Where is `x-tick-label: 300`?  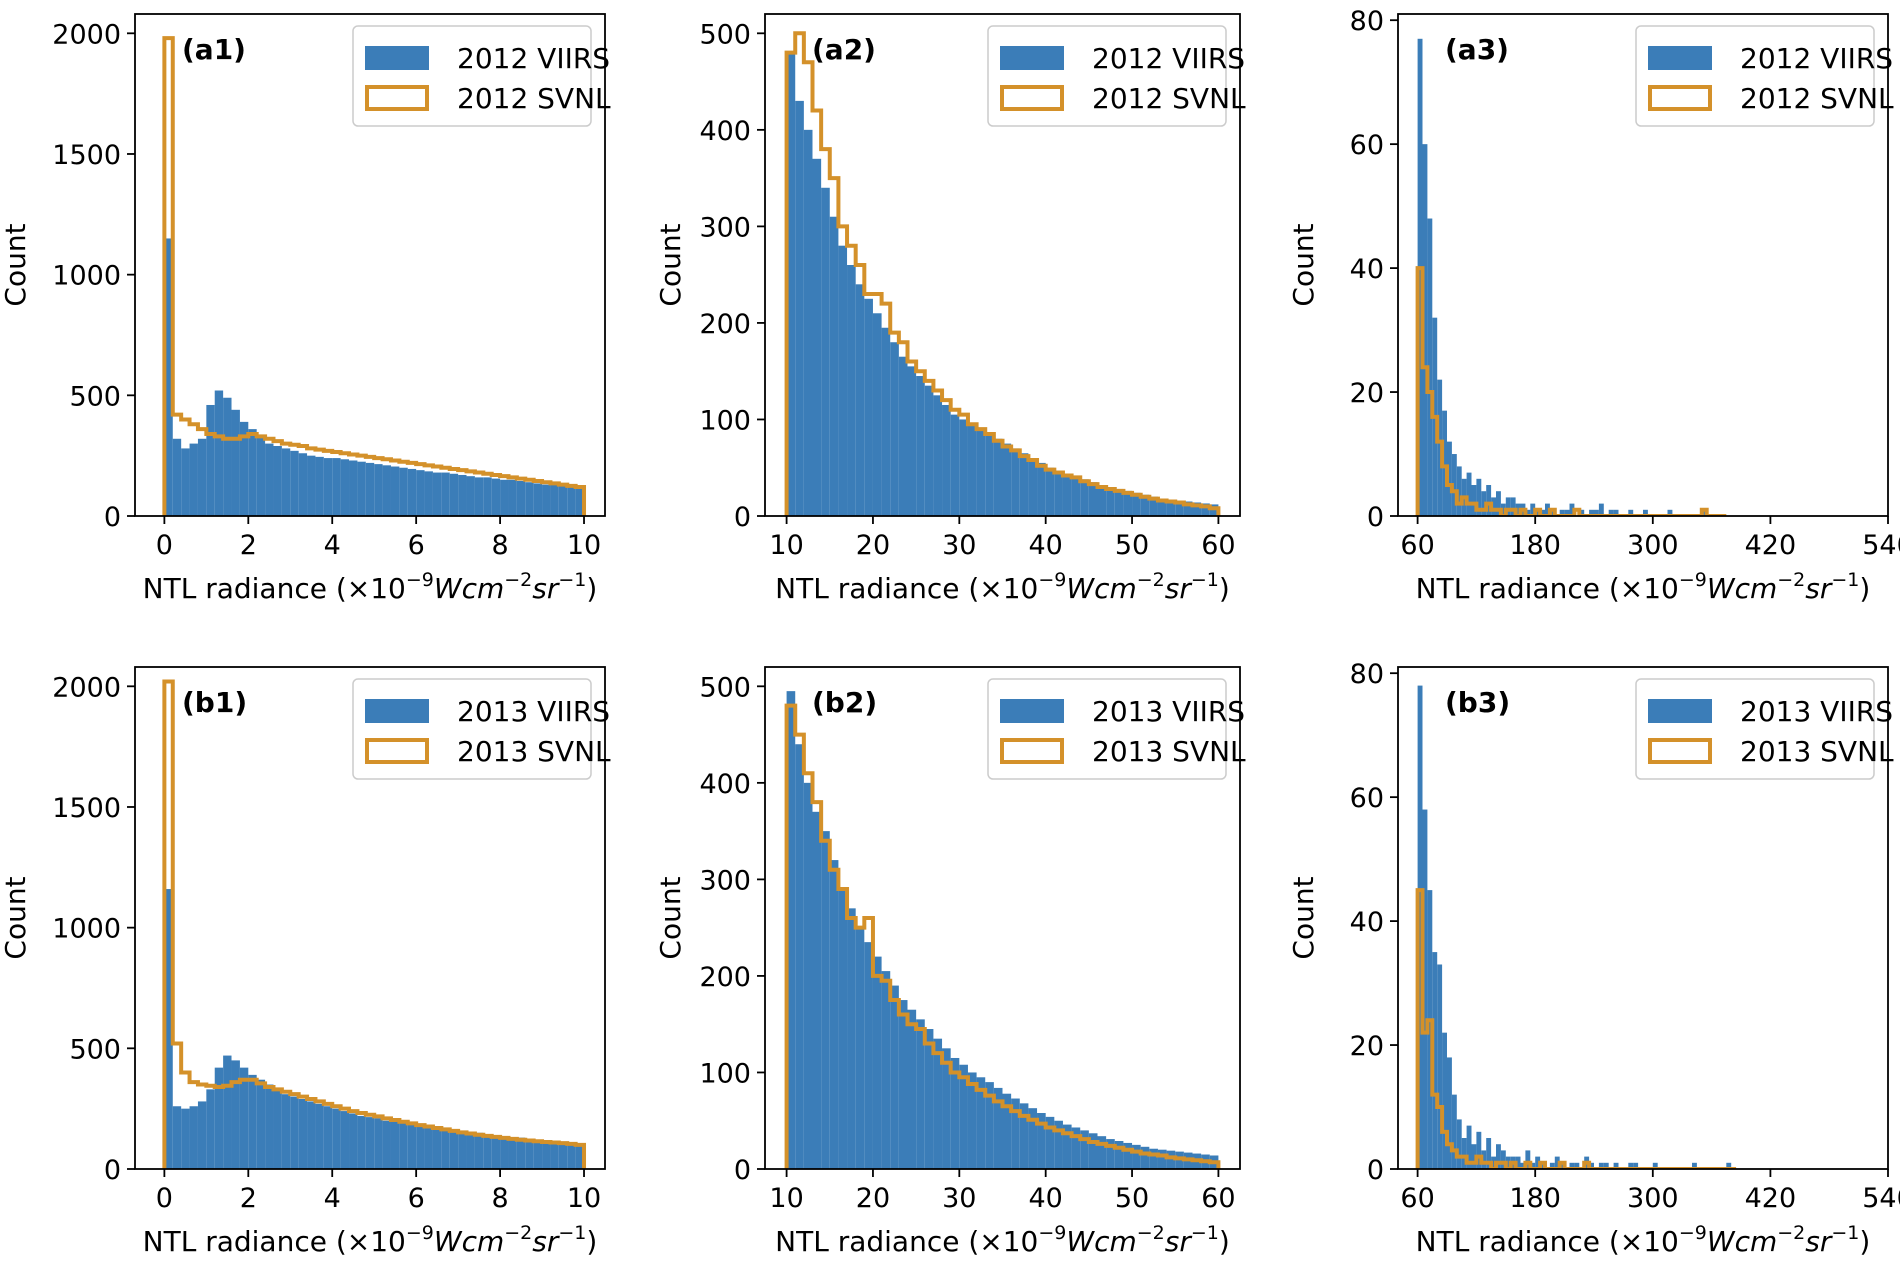 x-tick-label: 300 is located at coordinates (1653, 545).